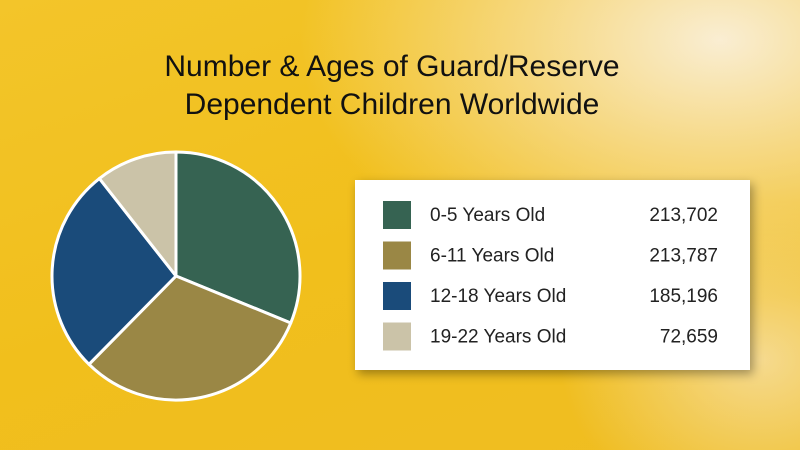 Image resolution: width=800 pixels, height=450 pixels. Describe the element at coordinates (683, 215) in the screenshot. I see `value-label: 213,702` at that location.